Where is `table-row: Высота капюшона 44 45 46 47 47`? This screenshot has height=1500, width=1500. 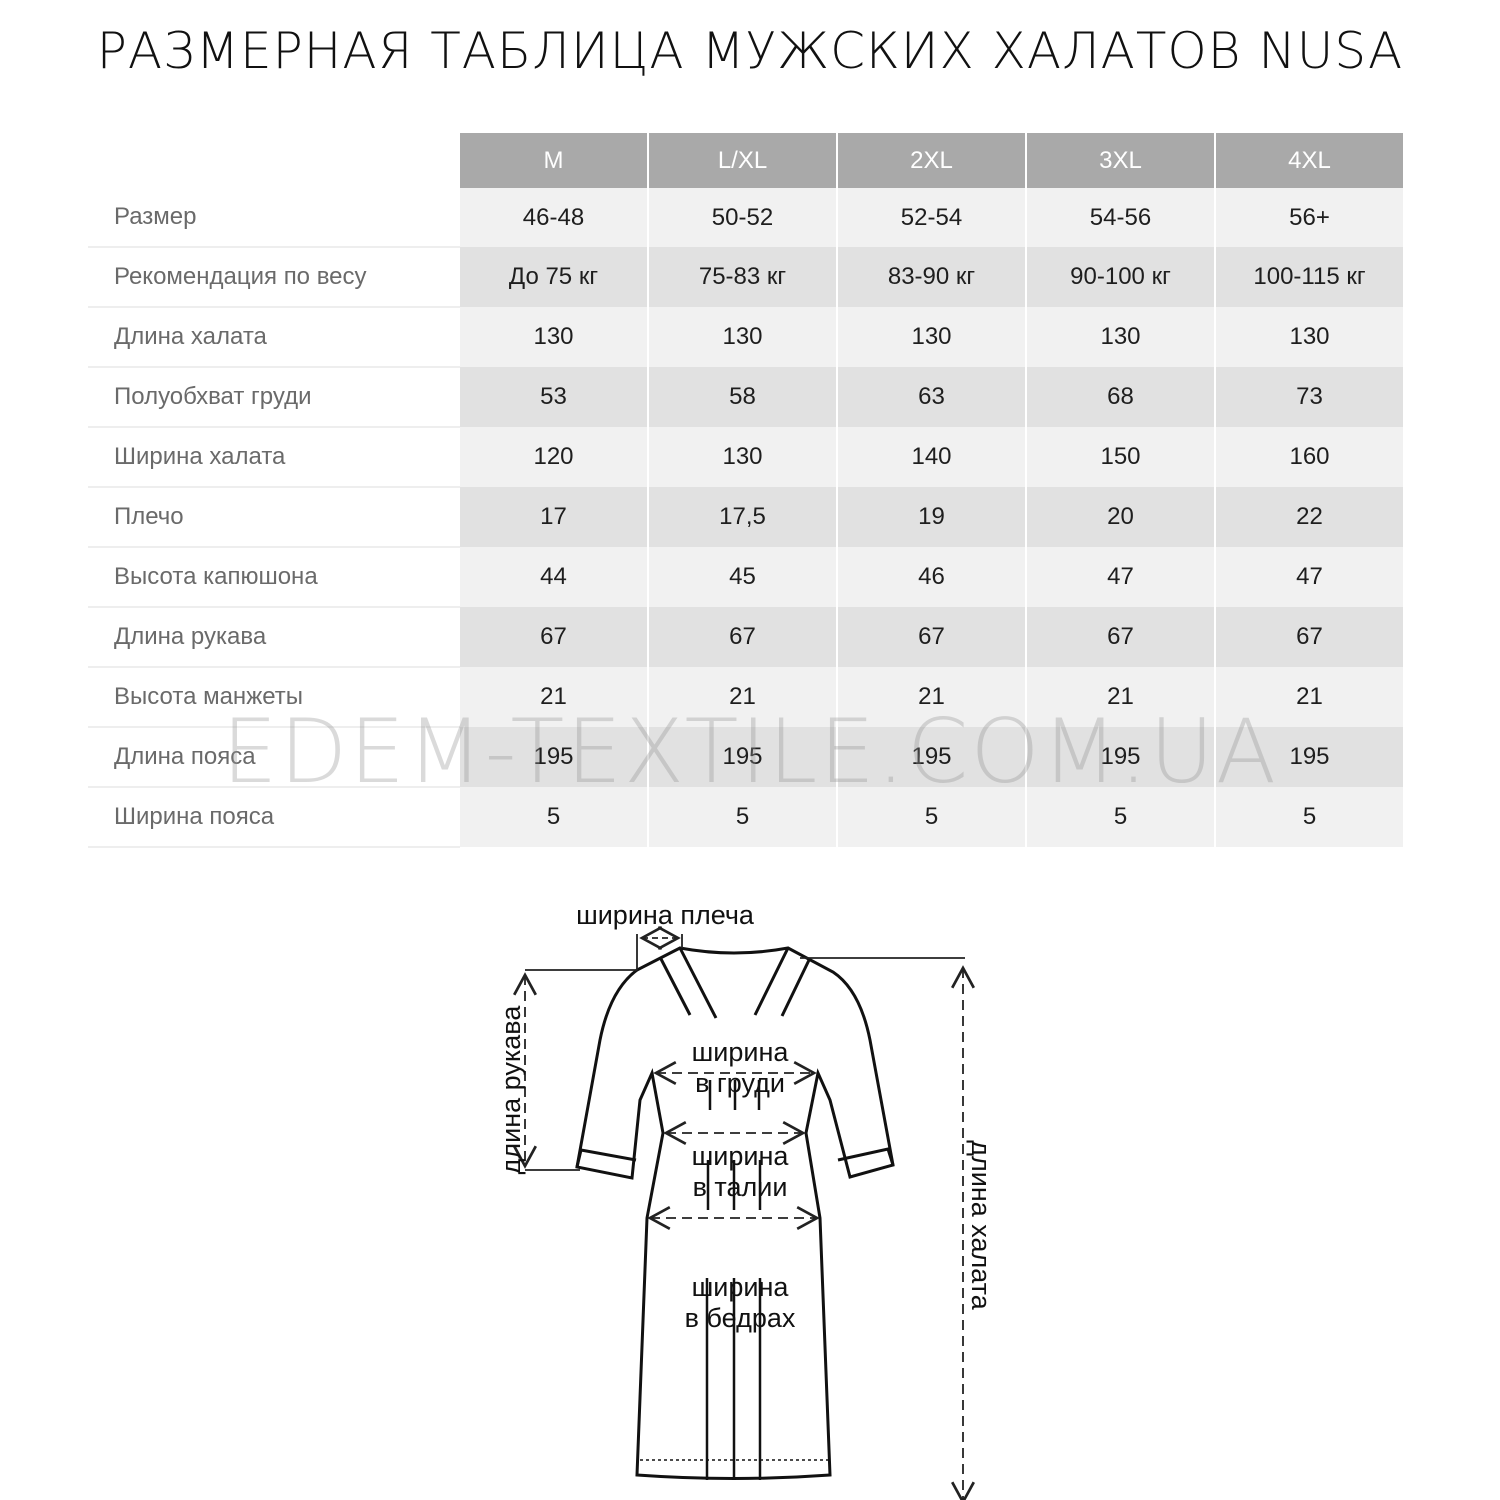 table-row: Высота капюшона 44 45 46 47 47 is located at coordinates (745, 577).